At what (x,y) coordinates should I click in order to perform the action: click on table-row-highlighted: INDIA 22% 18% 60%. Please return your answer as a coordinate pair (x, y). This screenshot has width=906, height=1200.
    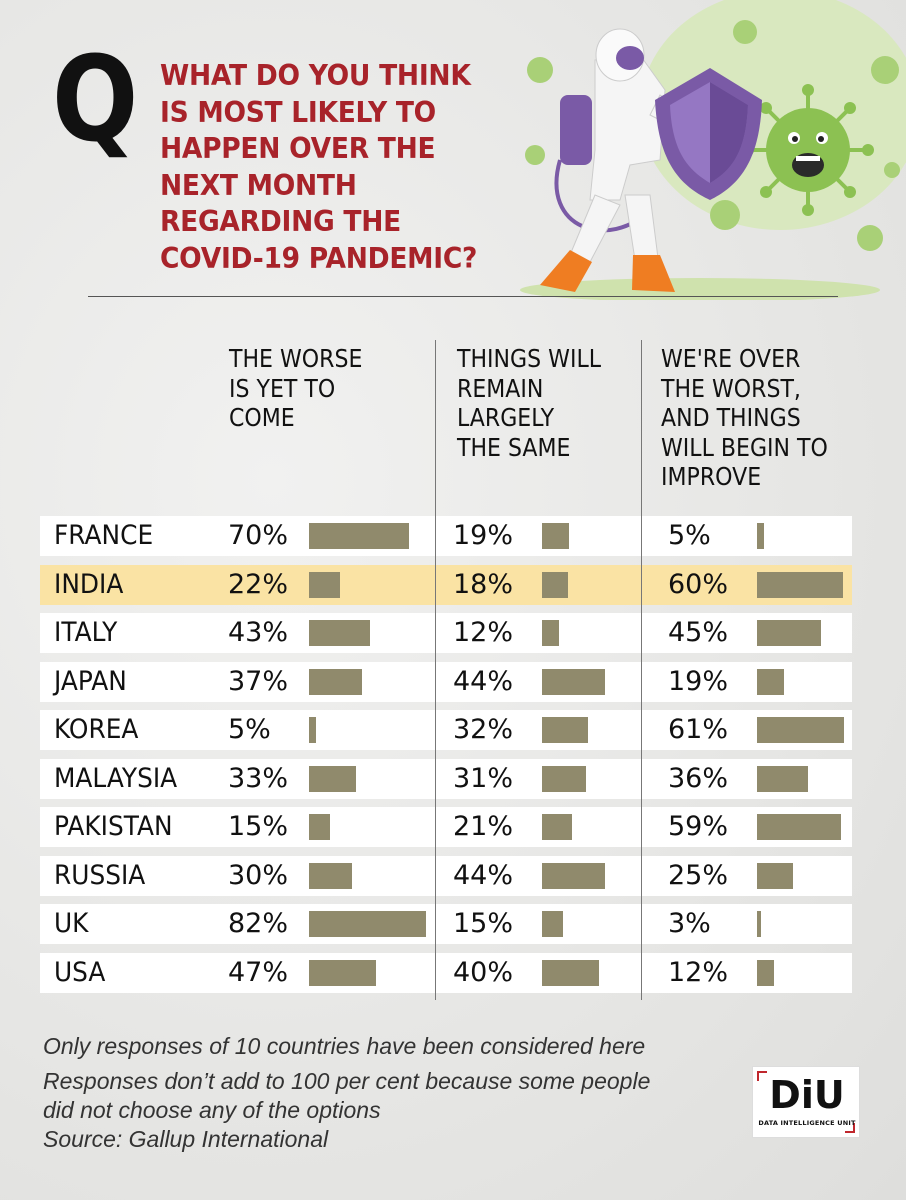
    Looking at the image, I should click on (446, 584).